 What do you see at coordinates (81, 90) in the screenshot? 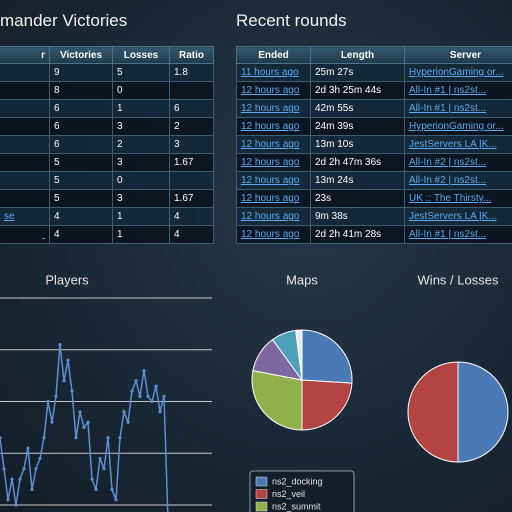
I see `victories-cell: 8` at bounding box center [81, 90].